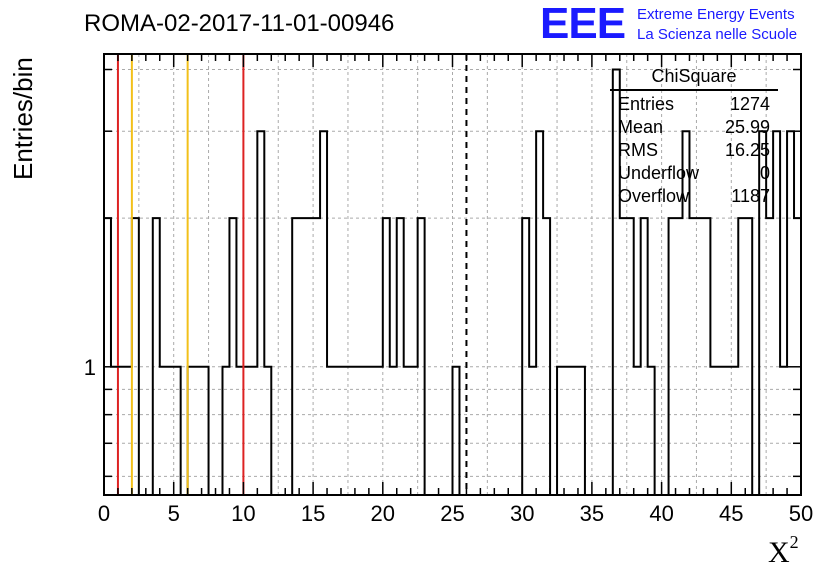 This screenshot has height=572, width=836. I want to click on x-tick-label: 35, so click(592, 513).